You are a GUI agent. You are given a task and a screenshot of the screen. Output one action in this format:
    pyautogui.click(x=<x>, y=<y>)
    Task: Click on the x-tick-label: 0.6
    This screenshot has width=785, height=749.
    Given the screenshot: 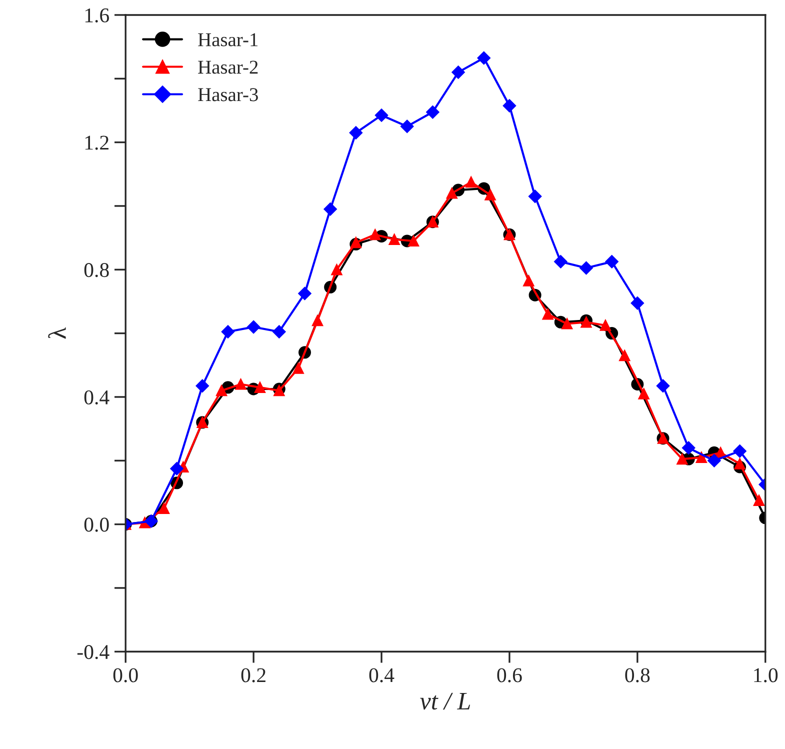 What is the action you would take?
    pyautogui.click(x=509, y=675)
    